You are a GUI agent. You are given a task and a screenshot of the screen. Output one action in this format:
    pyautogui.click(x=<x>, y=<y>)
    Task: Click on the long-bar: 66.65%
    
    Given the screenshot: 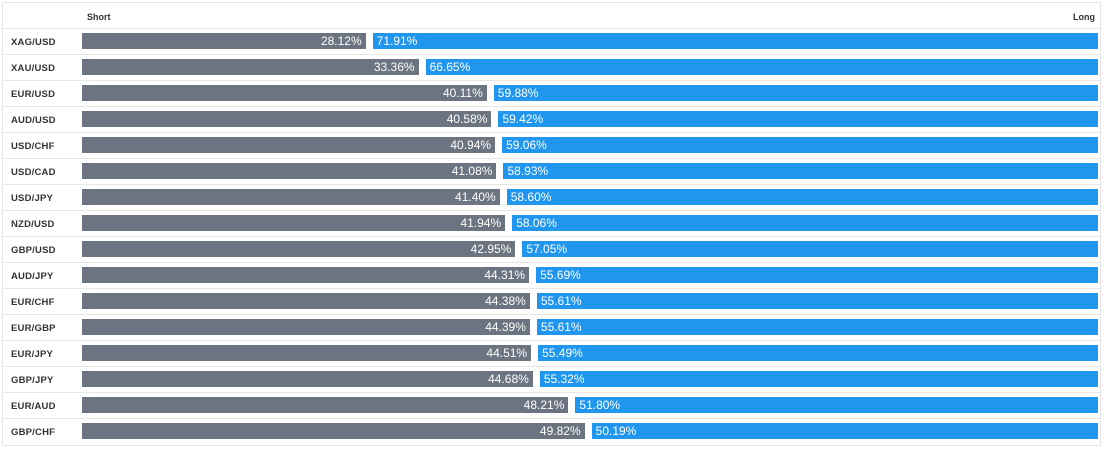 What is the action you would take?
    pyautogui.click(x=761, y=67)
    